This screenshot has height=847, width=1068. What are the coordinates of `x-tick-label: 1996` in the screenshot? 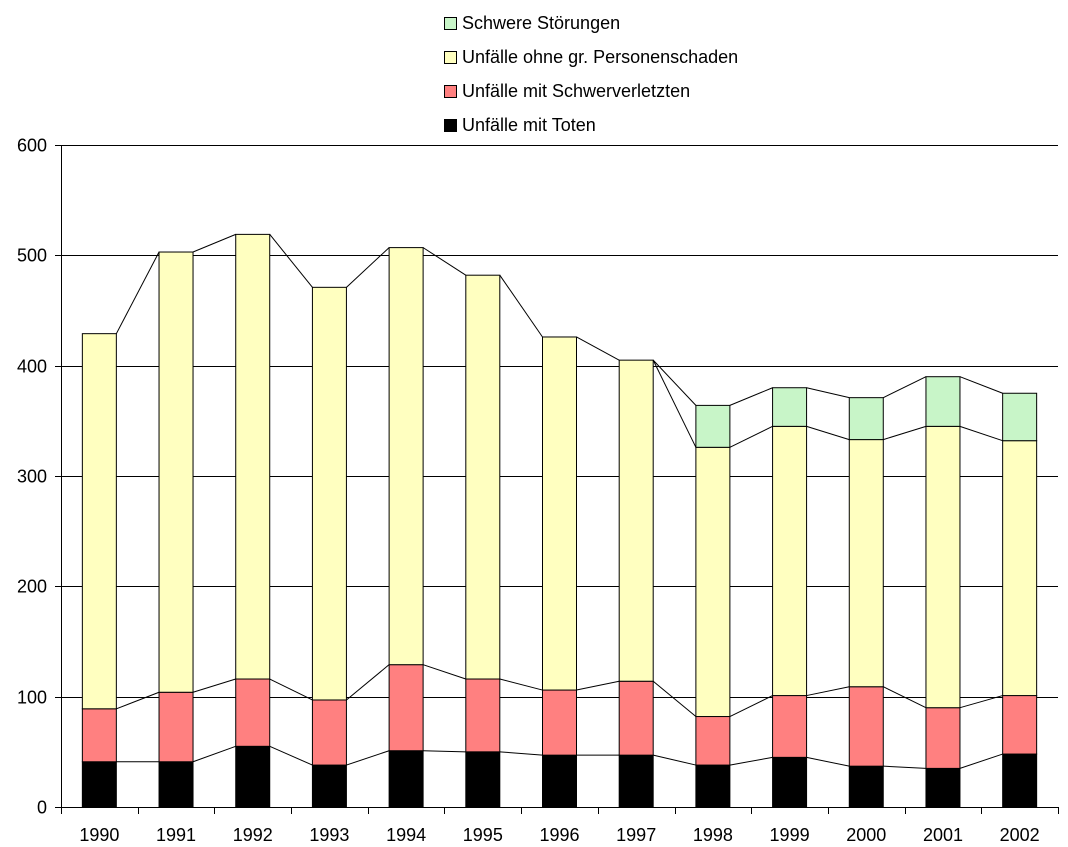 It's located at (559, 835).